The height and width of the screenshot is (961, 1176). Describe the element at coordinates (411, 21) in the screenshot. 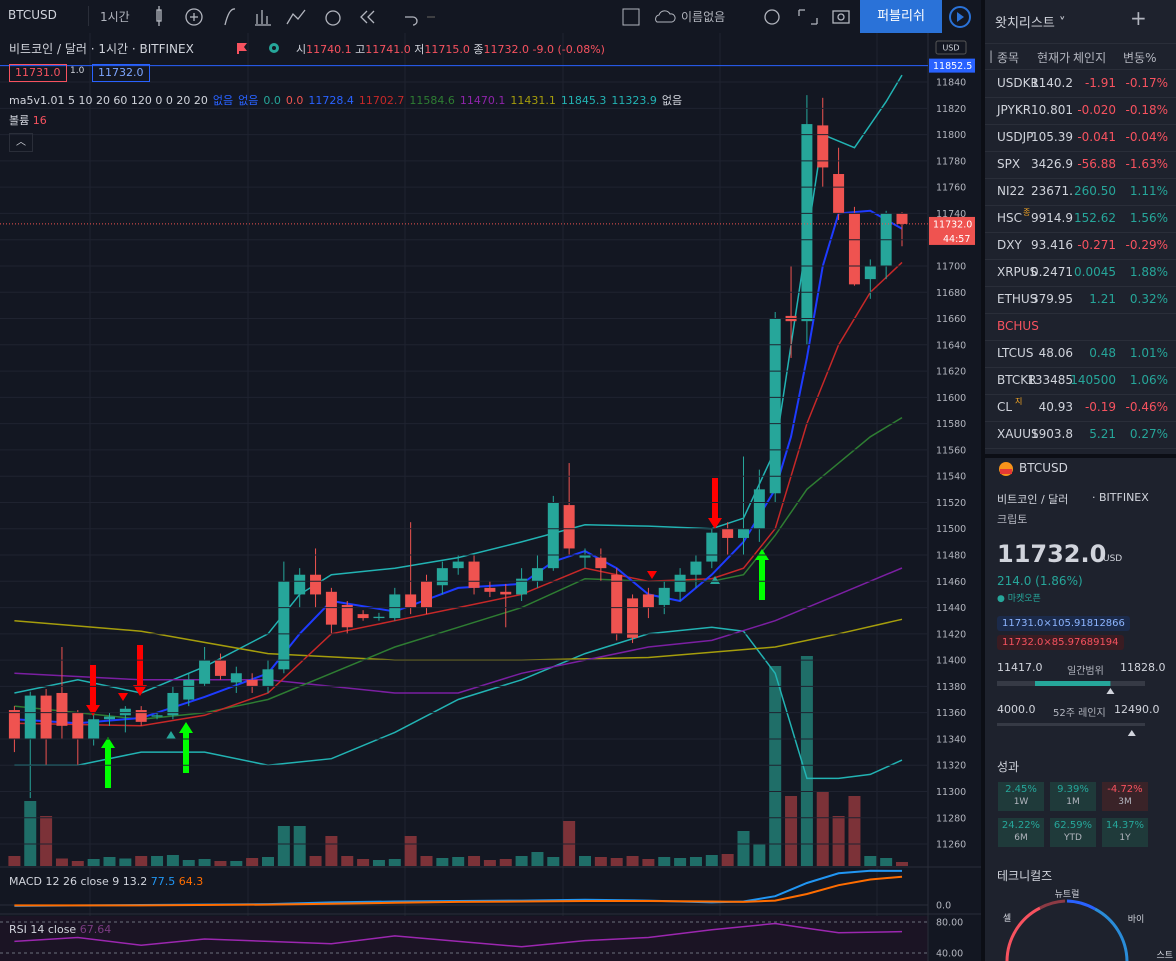

I see `undo` at that location.